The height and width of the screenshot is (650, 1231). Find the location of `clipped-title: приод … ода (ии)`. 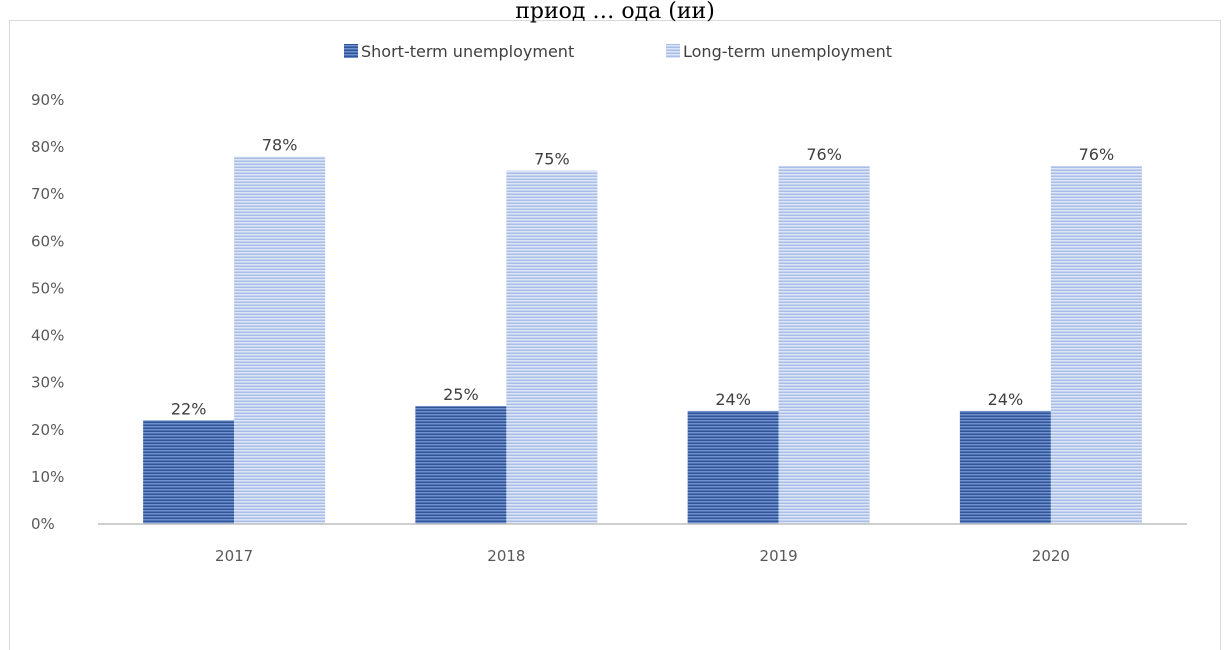

clipped-title: приод … ода (ии) is located at coordinates (615, 12).